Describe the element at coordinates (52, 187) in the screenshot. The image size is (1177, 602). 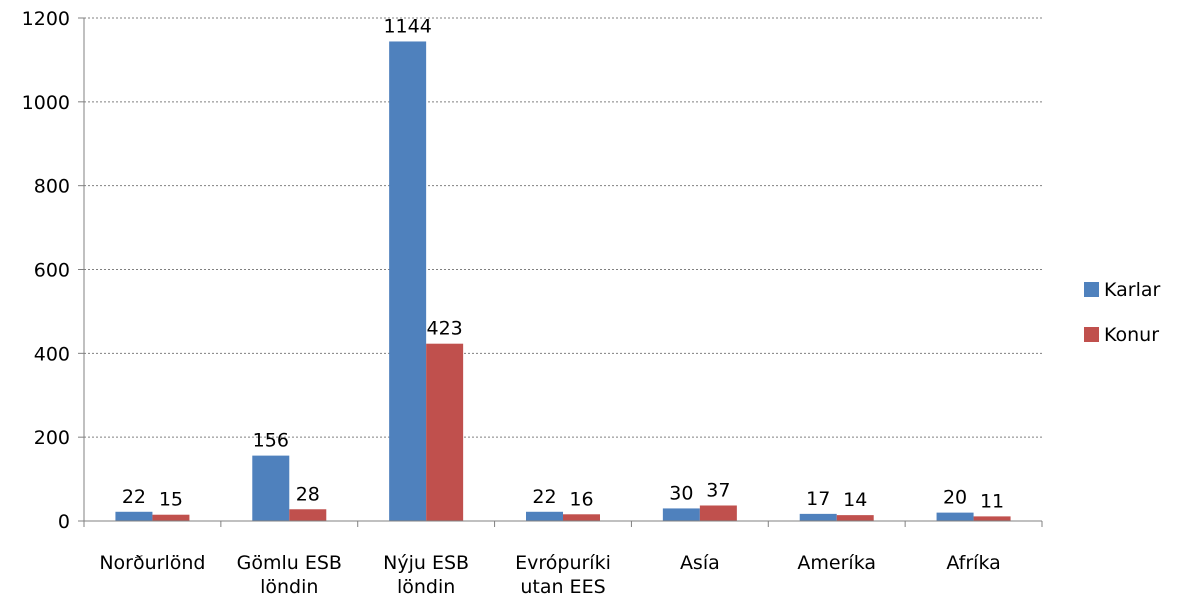
I see `y-tick-label: 800` at that location.